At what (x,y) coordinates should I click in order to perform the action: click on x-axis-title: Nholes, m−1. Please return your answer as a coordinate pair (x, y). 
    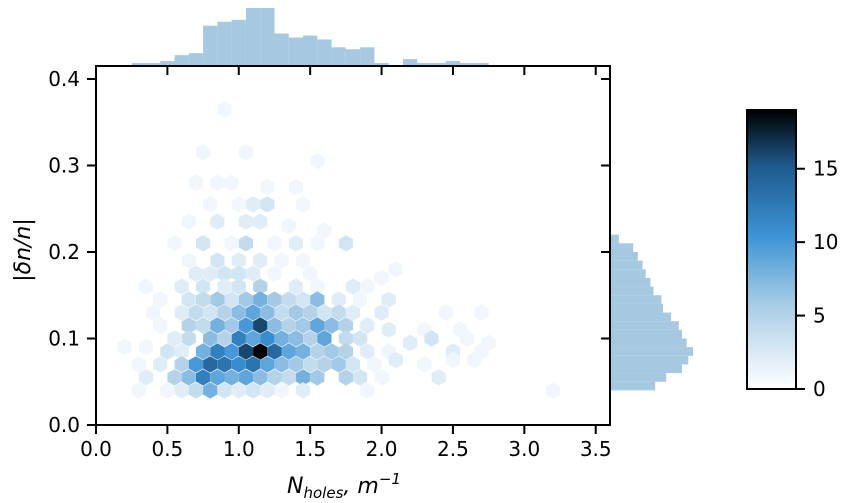
    Looking at the image, I should click on (344, 486).